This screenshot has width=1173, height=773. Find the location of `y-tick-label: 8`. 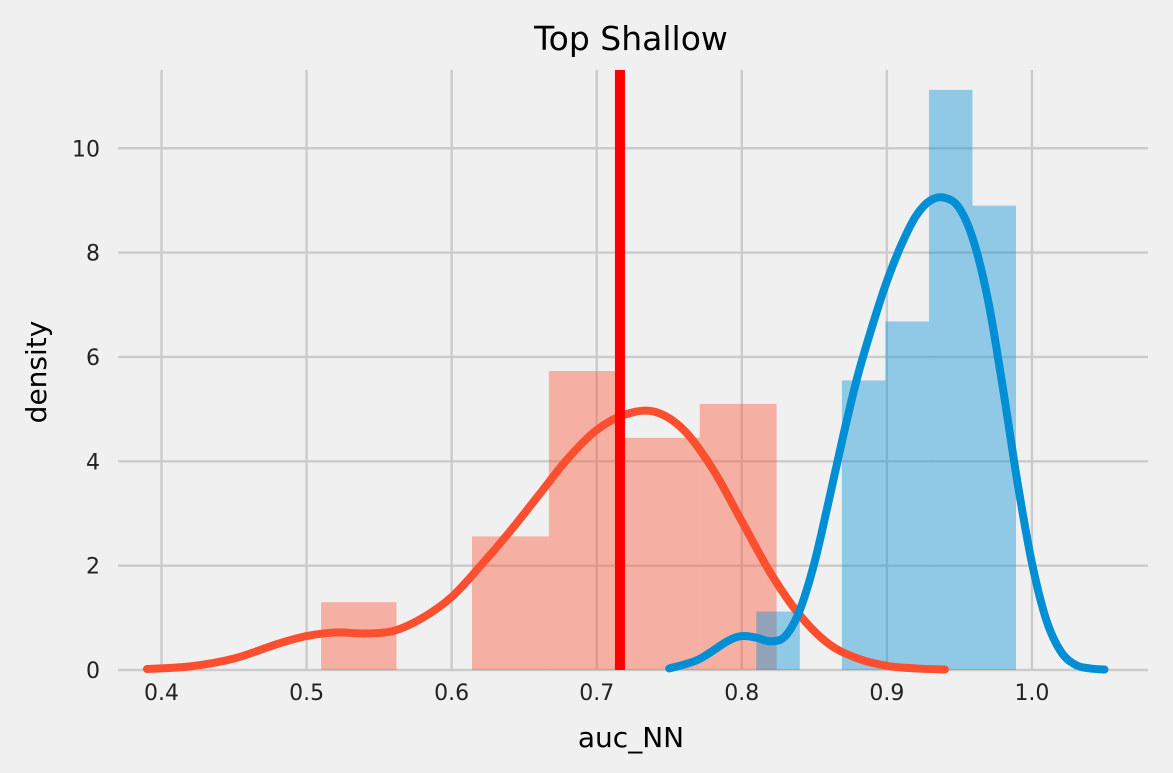

y-tick-label: 8 is located at coordinates (93, 254).